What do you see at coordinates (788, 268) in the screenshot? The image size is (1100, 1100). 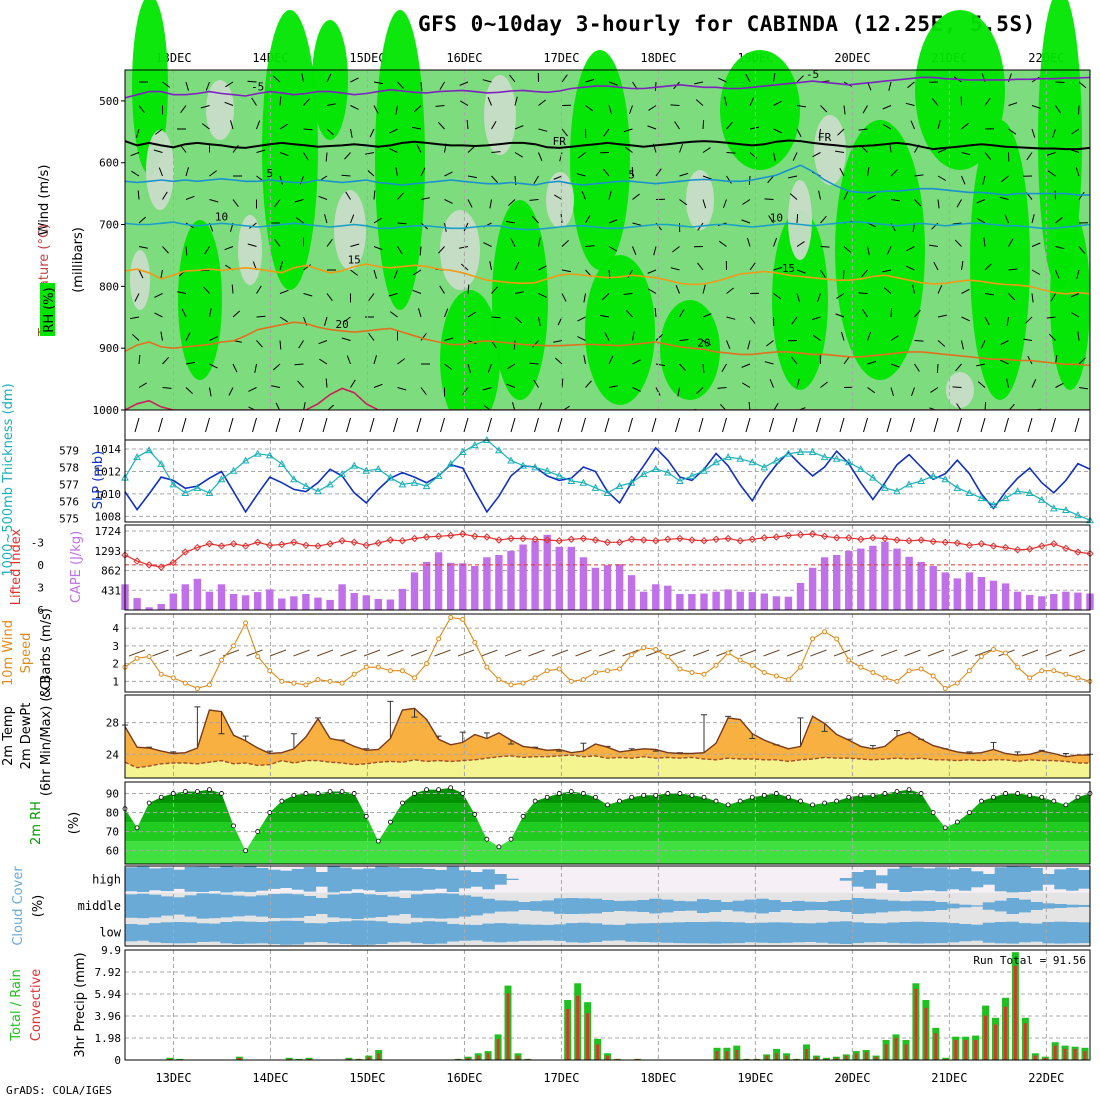 I see `contour-label-9: 15` at bounding box center [788, 268].